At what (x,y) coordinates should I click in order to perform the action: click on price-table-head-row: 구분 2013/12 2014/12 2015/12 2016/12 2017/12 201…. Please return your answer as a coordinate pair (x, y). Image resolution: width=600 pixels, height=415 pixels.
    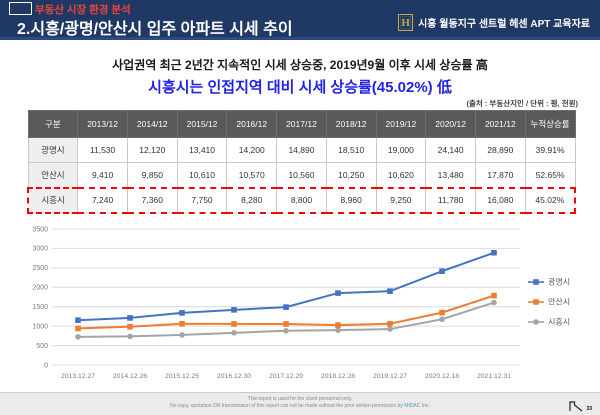
    Looking at the image, I should click on (301, 124).